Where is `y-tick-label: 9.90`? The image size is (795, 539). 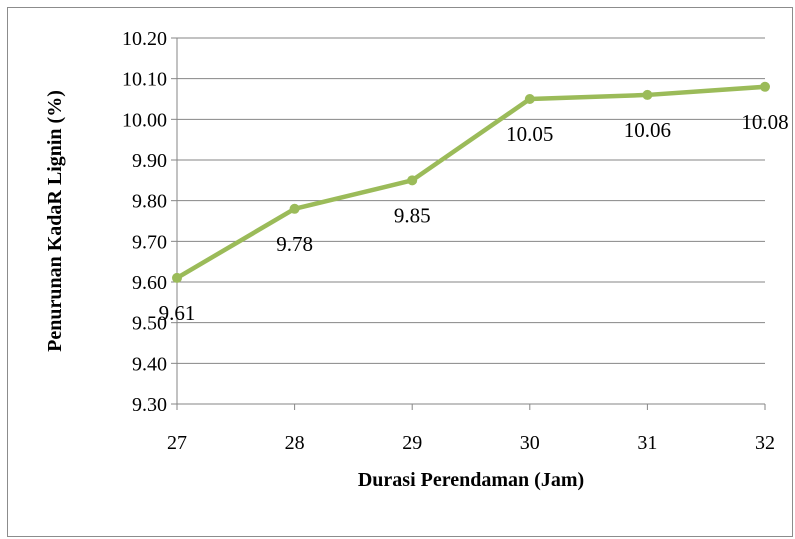 y-tick-label: 9.90 is located at coordinates (149, 161).